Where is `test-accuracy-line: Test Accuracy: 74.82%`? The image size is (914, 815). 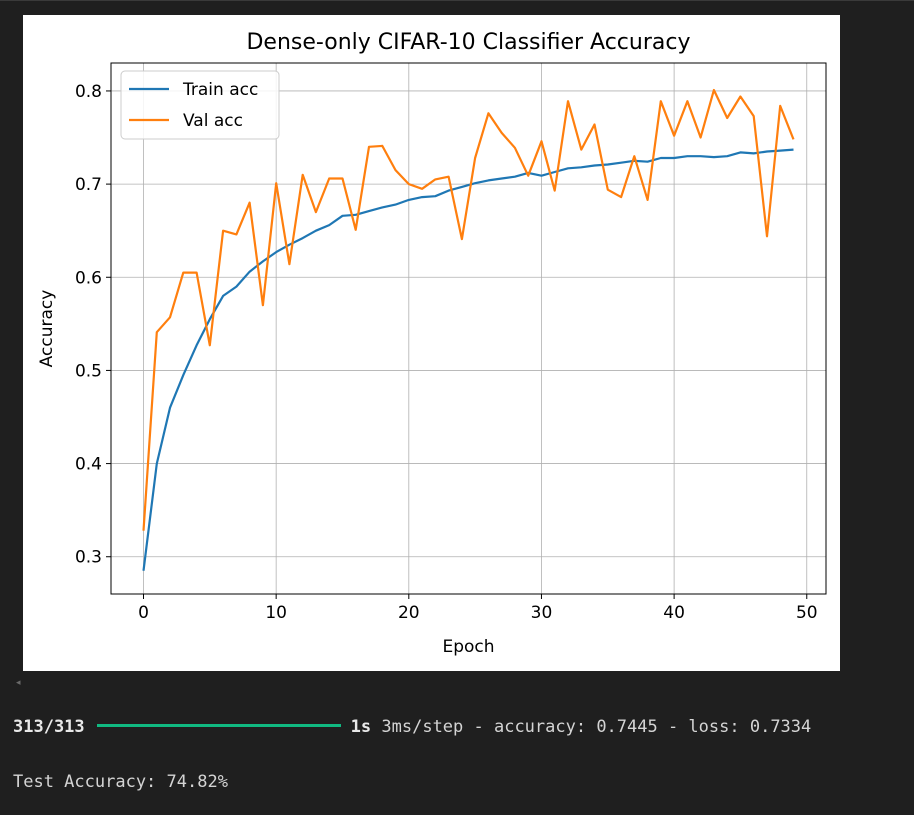 test-accuracy-line: Test Accuracy: 74.82% is located at coordinates (120, 782).